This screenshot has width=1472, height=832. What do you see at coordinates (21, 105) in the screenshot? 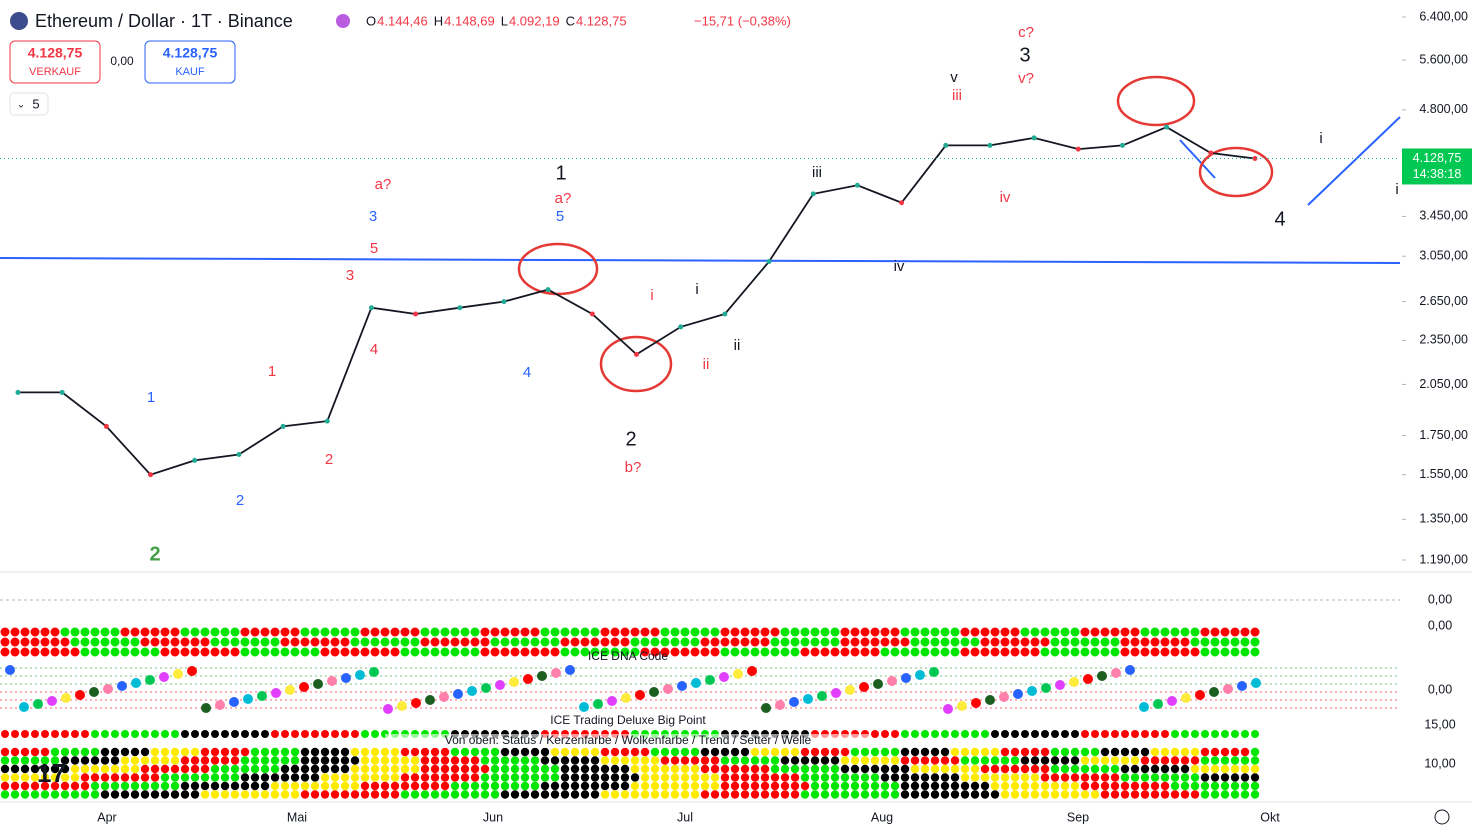
I see `collapse-icon: ⌄` at bounding box center [21, 105].